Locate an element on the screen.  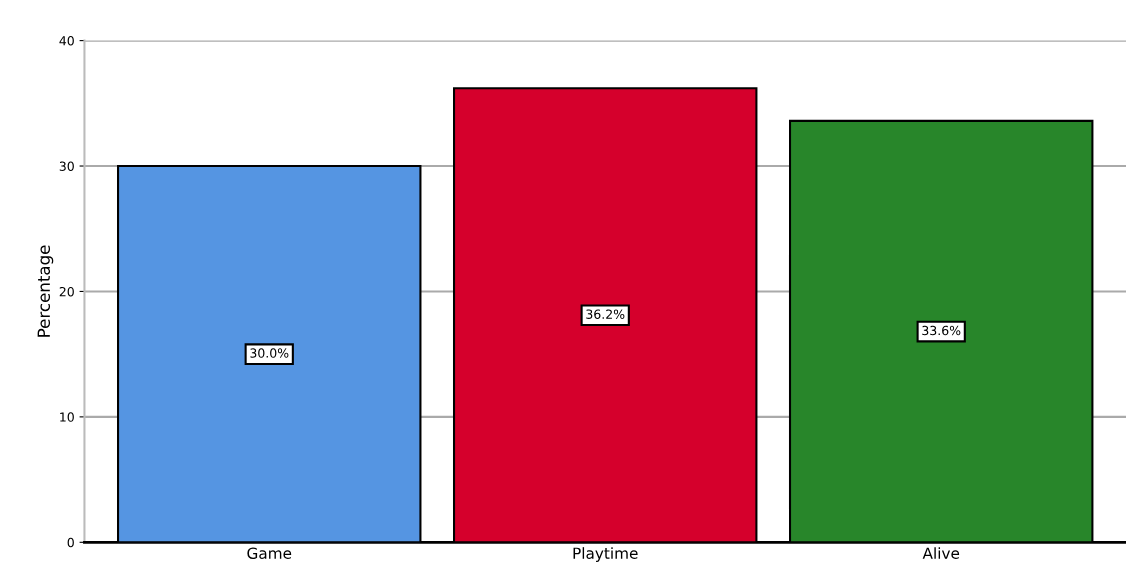
y-tick-label: 30 is located at coordinates (66, 166).